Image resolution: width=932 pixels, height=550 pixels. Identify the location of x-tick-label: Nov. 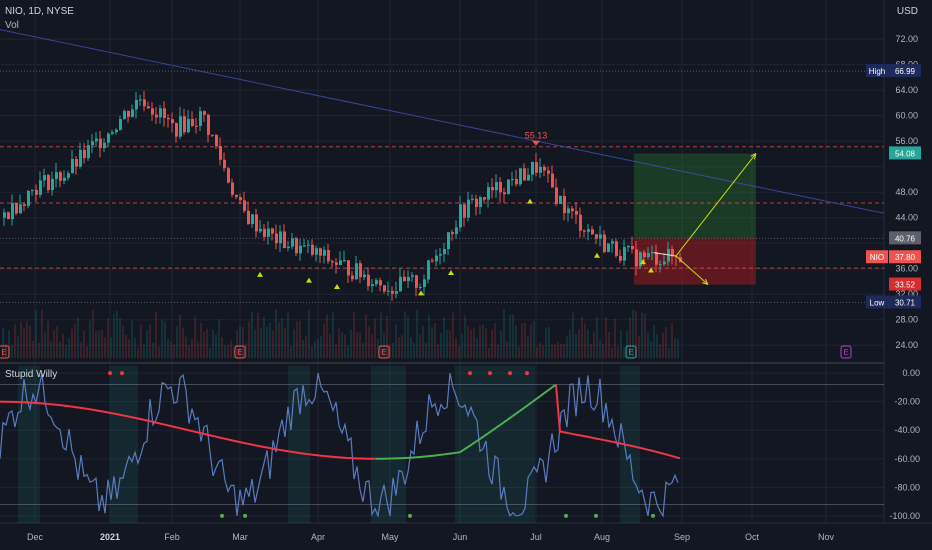
(826, 537).